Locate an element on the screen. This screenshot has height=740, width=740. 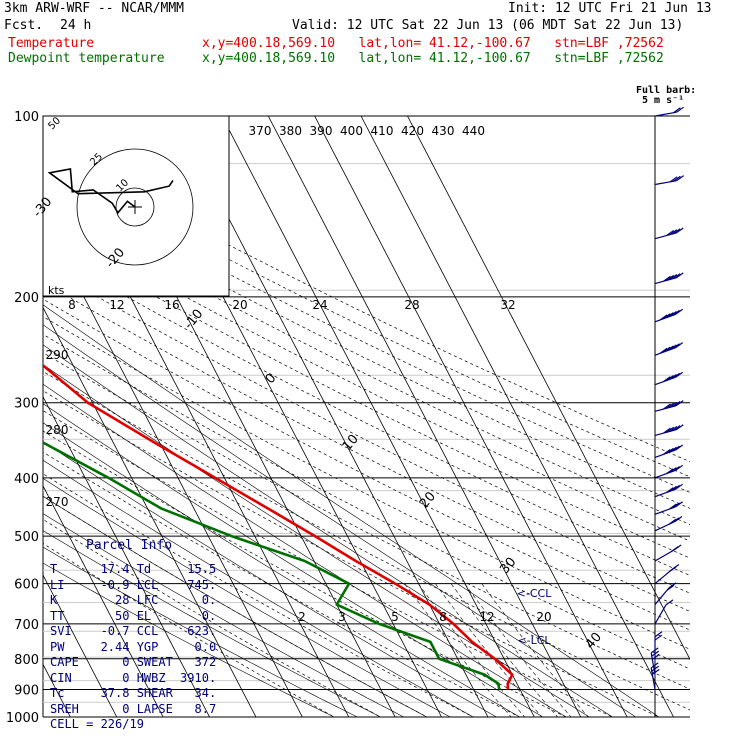
temp-tick-30: 30 is located at coordinates (508, 566).